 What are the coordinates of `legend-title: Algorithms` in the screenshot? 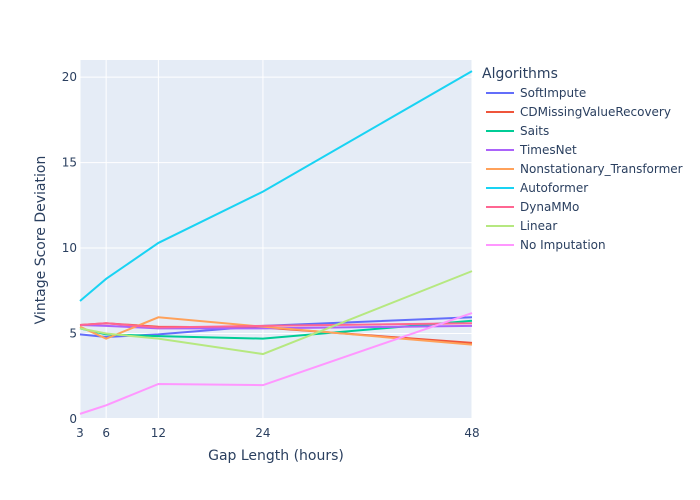 It's located at (520, 74).